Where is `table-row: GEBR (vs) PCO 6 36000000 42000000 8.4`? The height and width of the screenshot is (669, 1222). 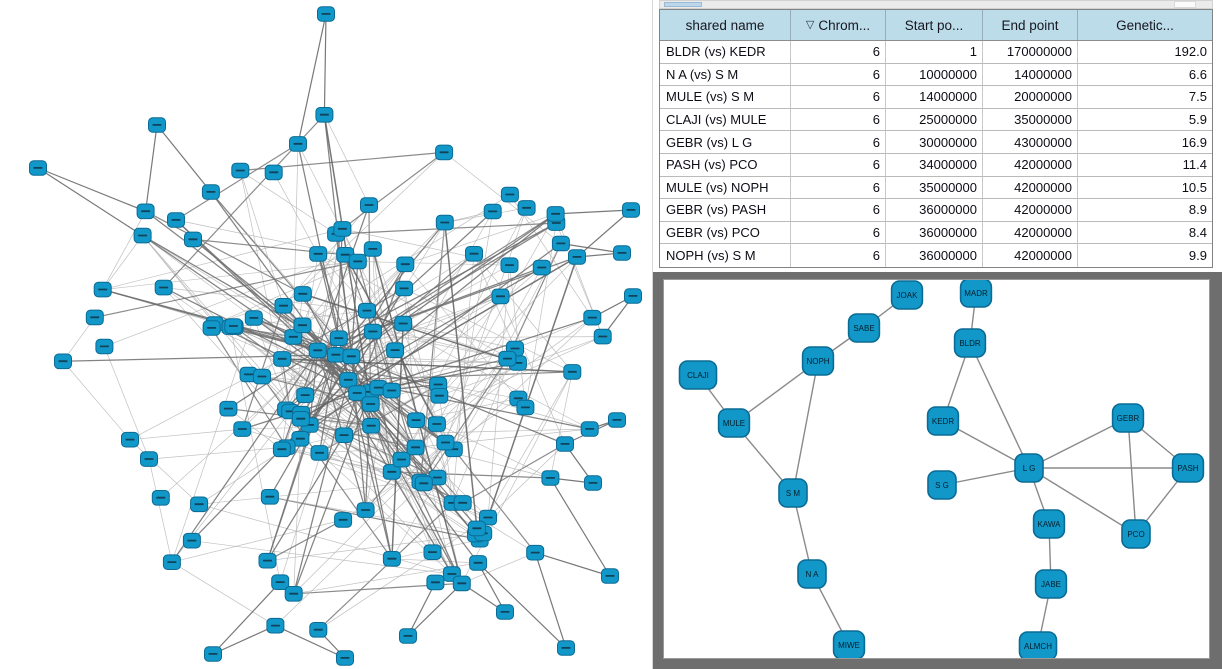 table-row: GEBR (vs) PCO 6 36000000 42000000 8.4 is located at coordinates (936, 233).